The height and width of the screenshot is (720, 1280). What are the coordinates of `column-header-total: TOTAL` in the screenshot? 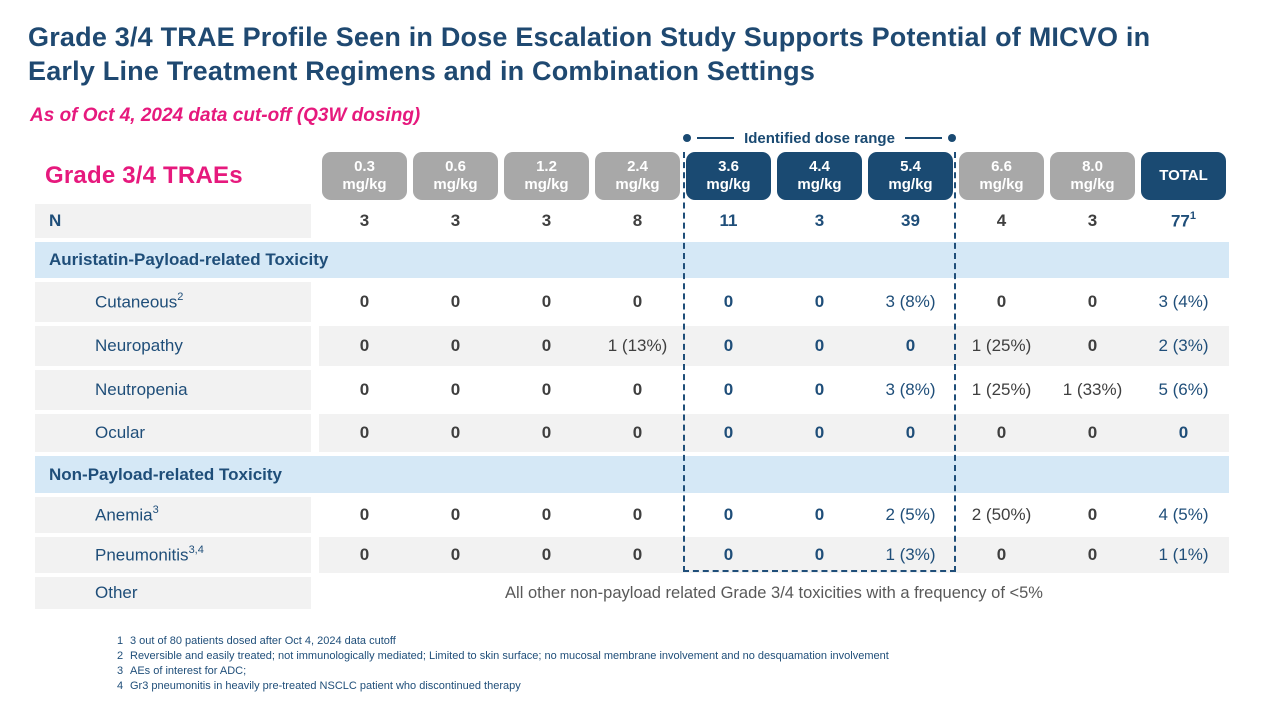 It's located at (1183, 176).